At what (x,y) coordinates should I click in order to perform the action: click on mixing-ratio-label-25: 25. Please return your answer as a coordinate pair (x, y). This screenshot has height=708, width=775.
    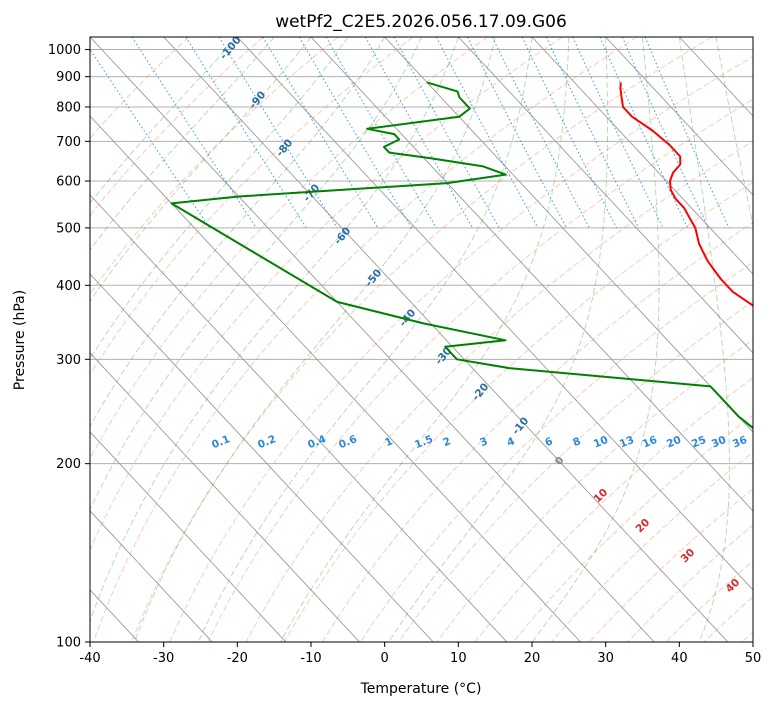
    Looking at the image, I should click on (699, 442).